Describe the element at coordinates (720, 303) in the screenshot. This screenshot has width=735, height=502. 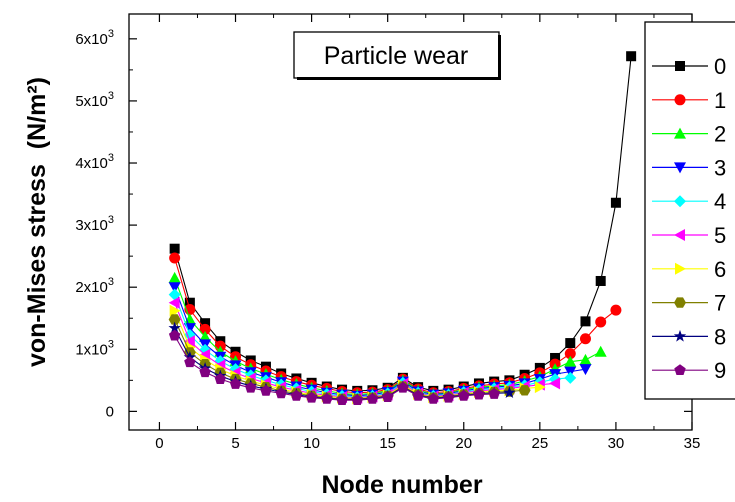
I see `legend-label: 7` at that location.